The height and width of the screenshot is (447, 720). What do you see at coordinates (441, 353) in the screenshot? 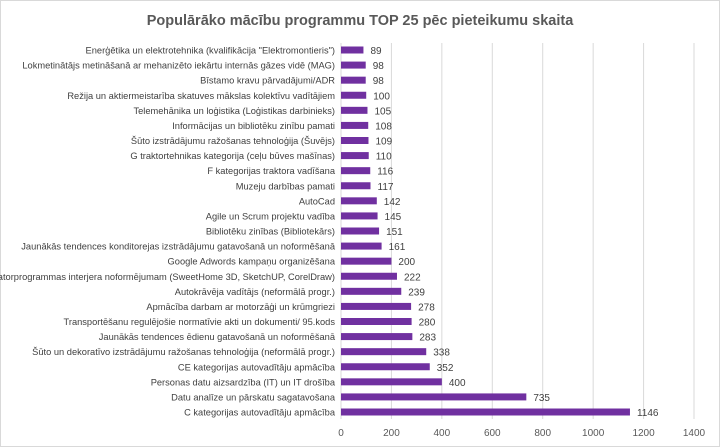
I see `data-label: 338` at bounding box center [441, 353].